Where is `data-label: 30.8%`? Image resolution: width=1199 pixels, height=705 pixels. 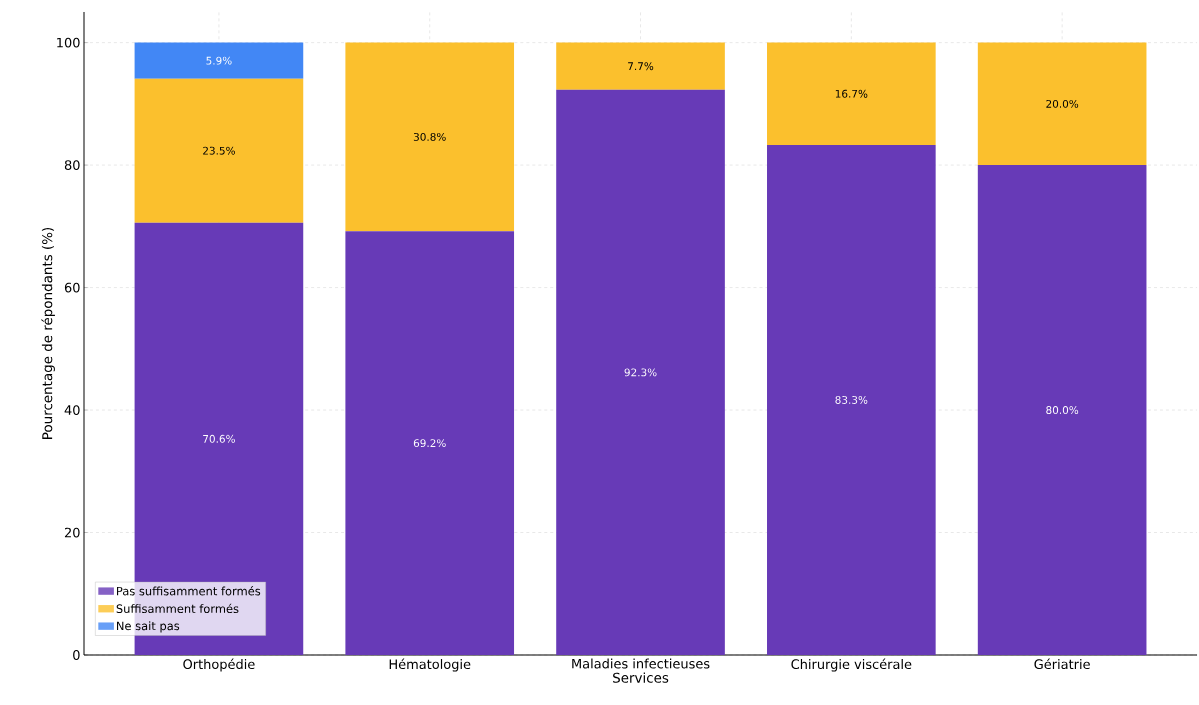
data-label: 30.8% is located at coordinates (429, 136).